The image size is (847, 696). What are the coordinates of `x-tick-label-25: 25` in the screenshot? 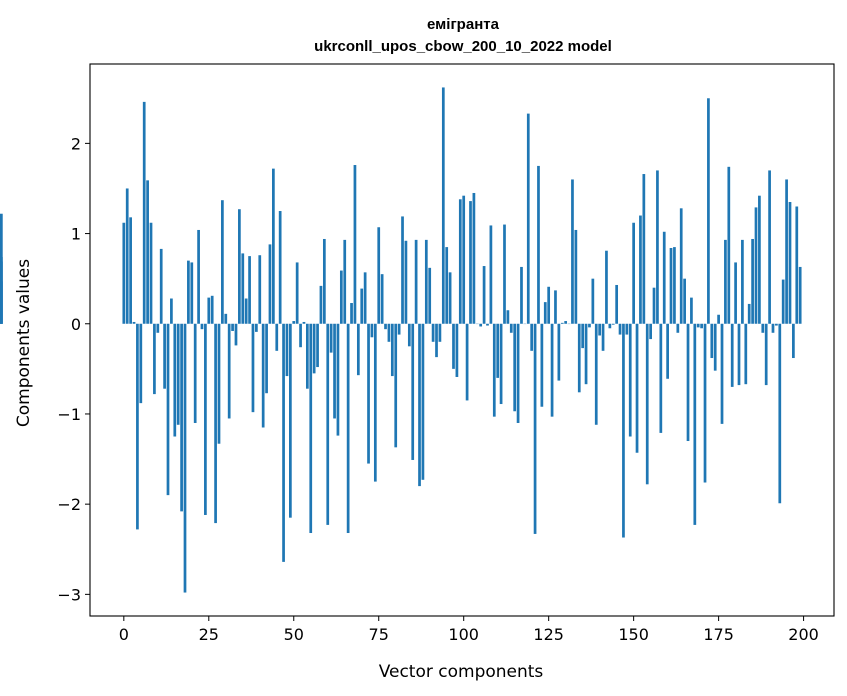 It's located at (209, 634).